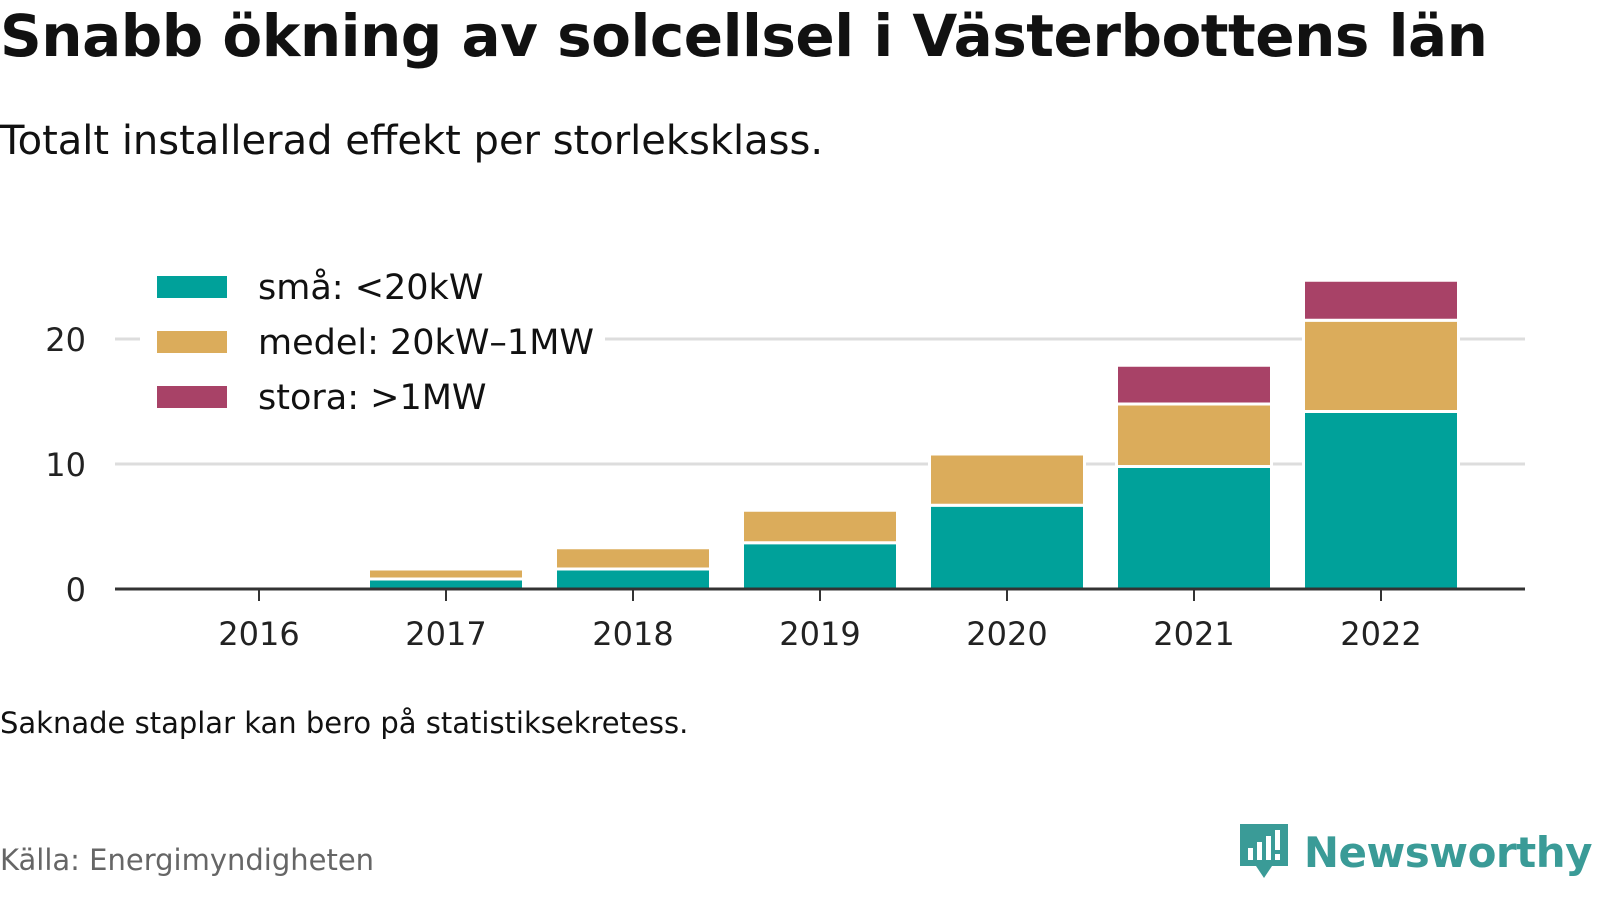  Describe the element at coordinates (426, 343) in the screenshot. I see `legend-label: medel: 20kW–1MW` at that location.